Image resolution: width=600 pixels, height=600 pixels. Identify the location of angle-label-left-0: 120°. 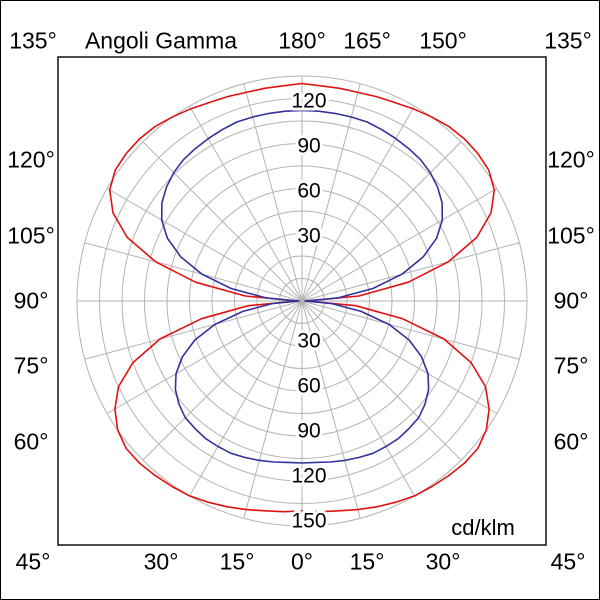
(31, 159).